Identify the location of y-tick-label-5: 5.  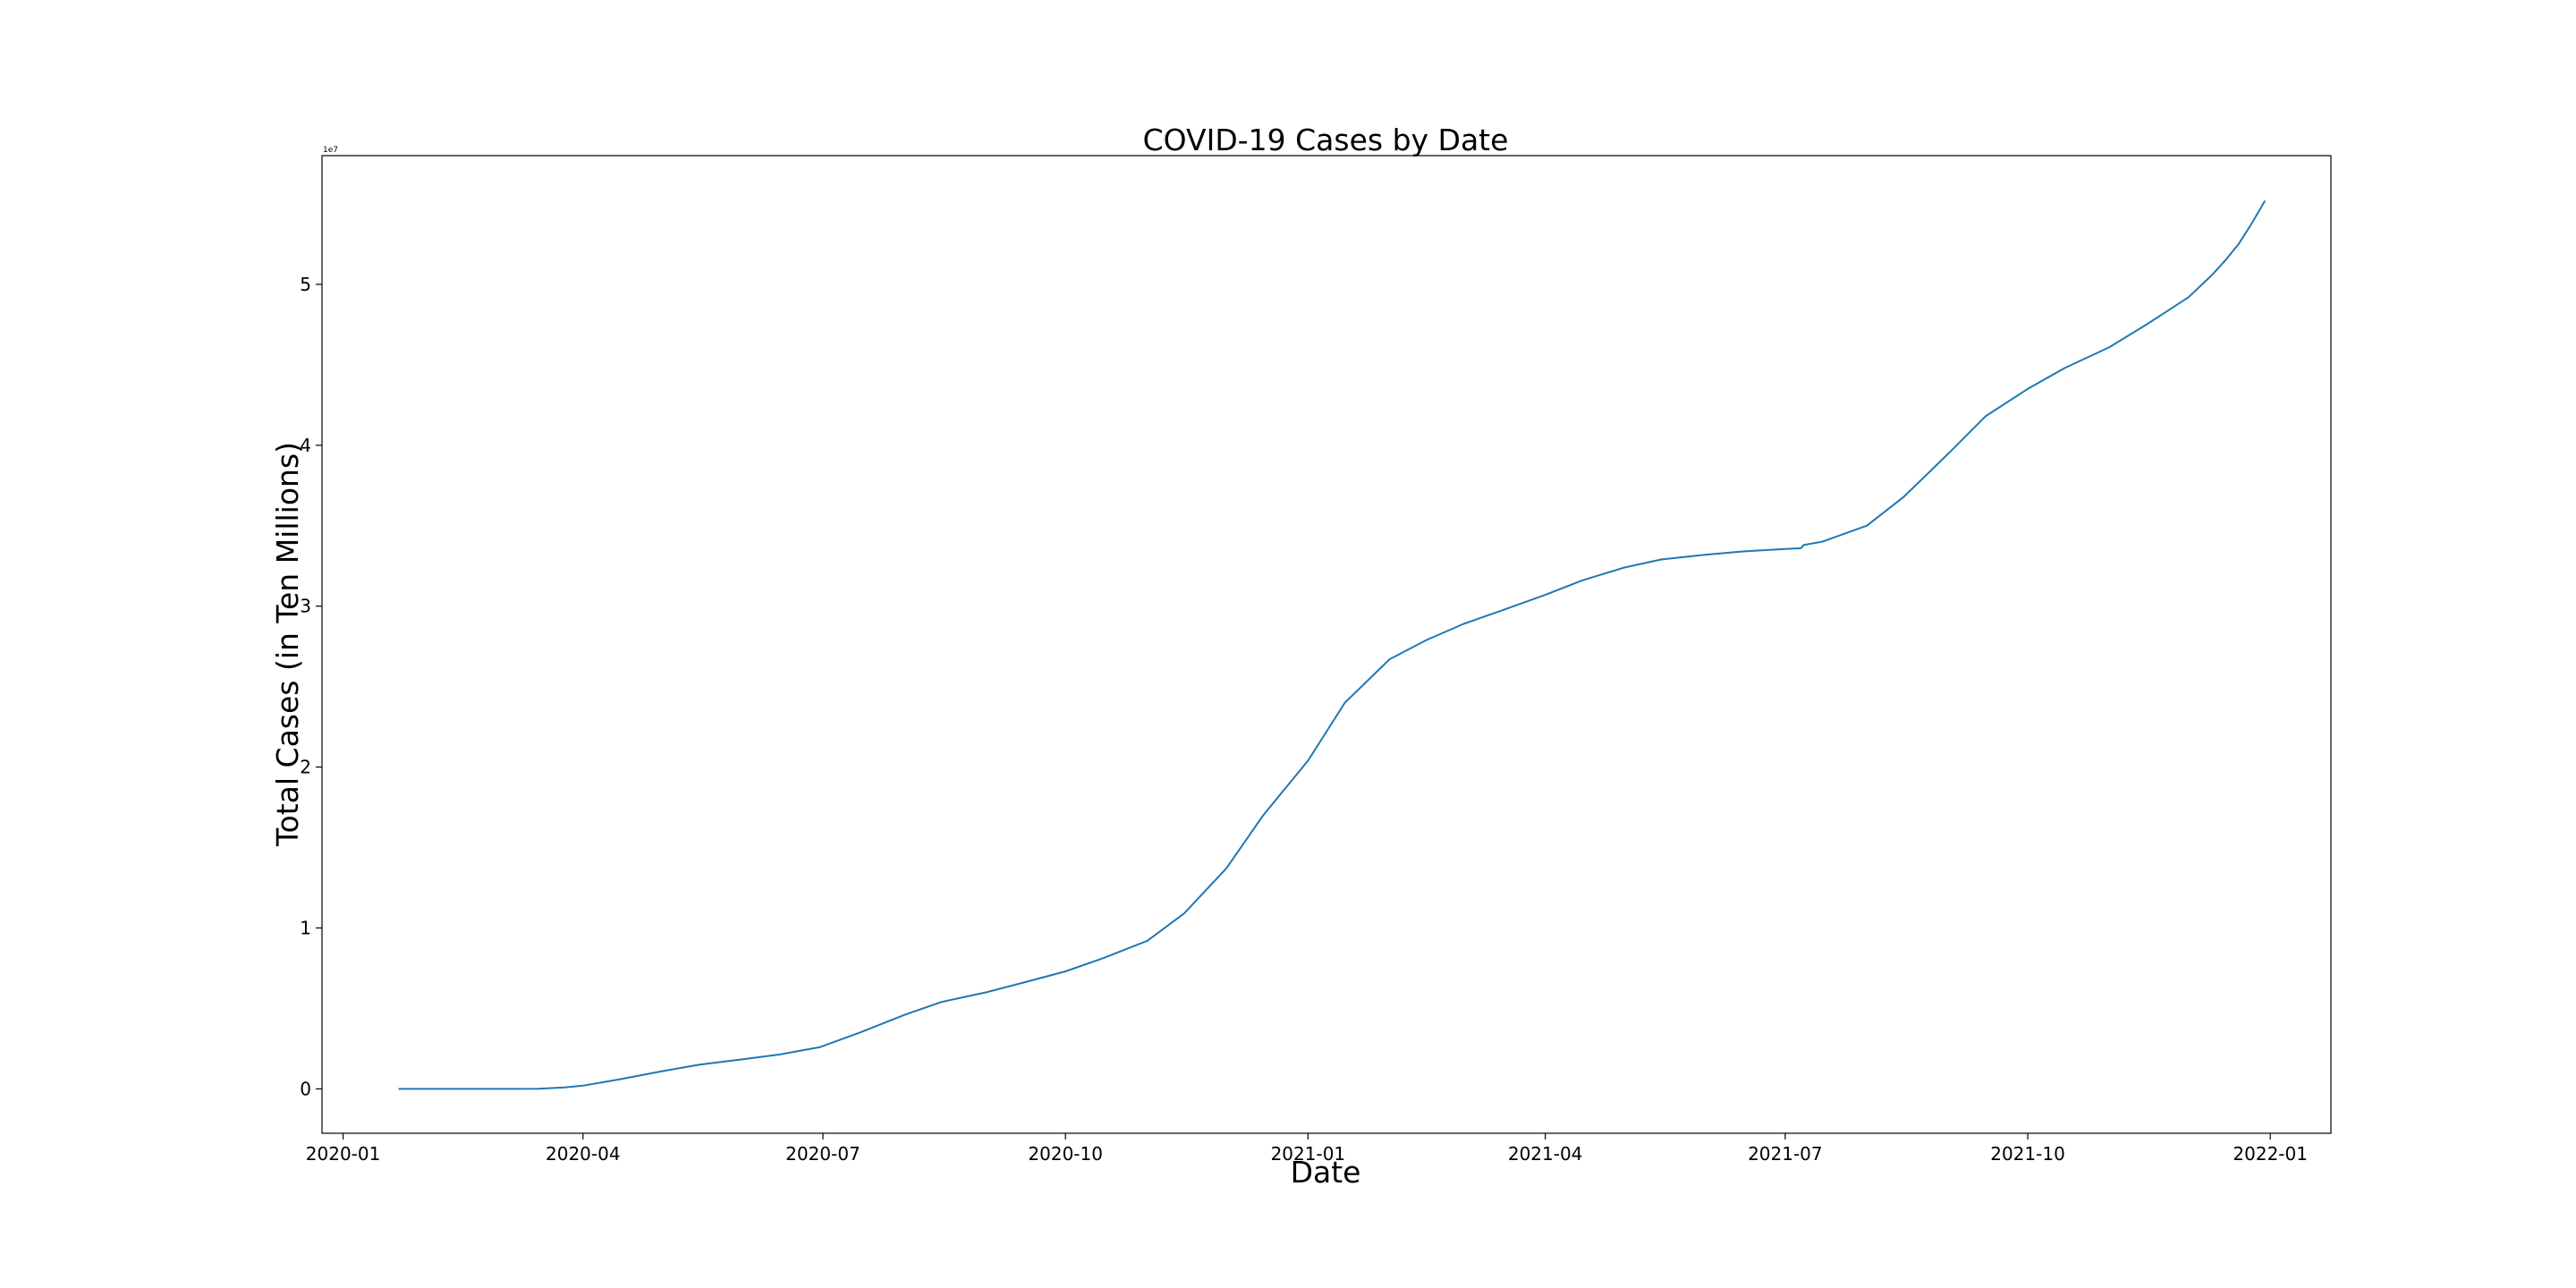
(305, 284).